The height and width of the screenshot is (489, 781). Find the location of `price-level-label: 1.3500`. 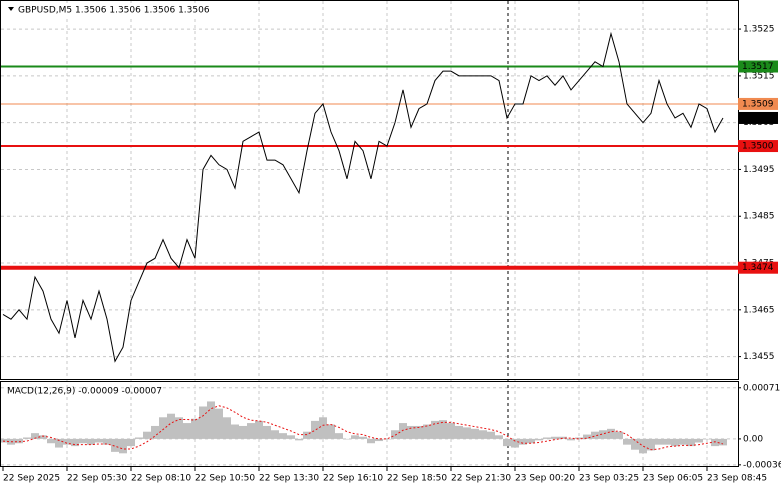

price-level-label: 1.3500 is located at coordinates (758, 147).